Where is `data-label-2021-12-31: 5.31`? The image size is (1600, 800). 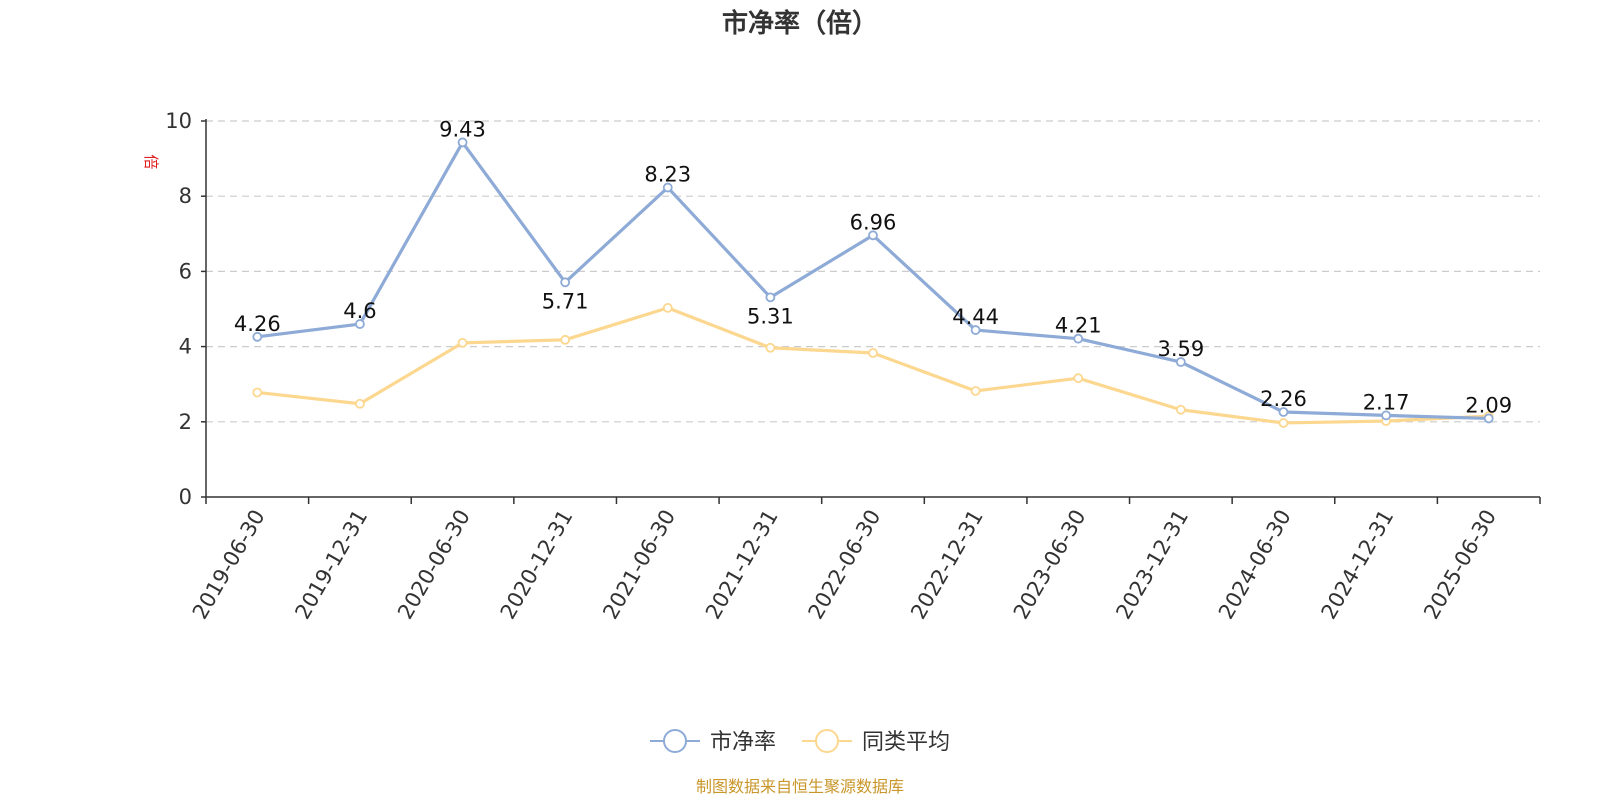 data-label-2021-12-31: 5.31 is located at coordinates (770, 316).